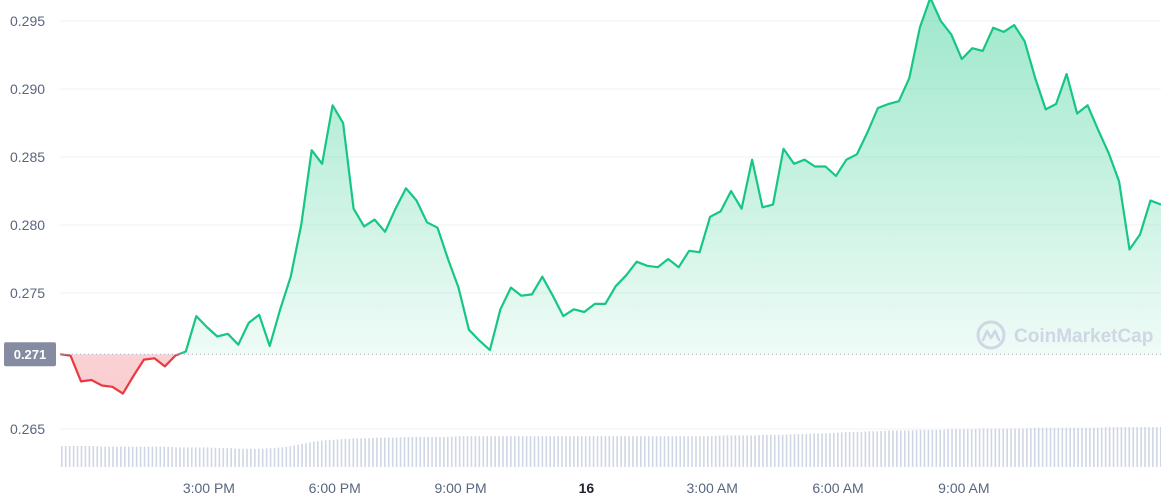  I want to click on y-tick-label: 0.280, so click(27, 225).